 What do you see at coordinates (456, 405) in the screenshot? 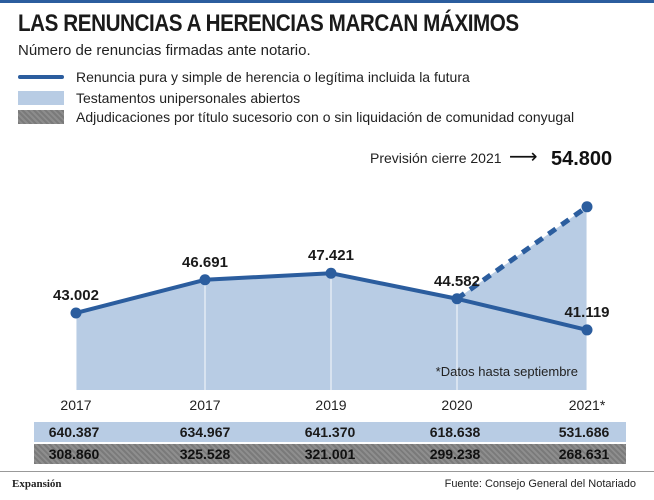
I see `x-tick-label: 2020` at bounding box center [456, 405].